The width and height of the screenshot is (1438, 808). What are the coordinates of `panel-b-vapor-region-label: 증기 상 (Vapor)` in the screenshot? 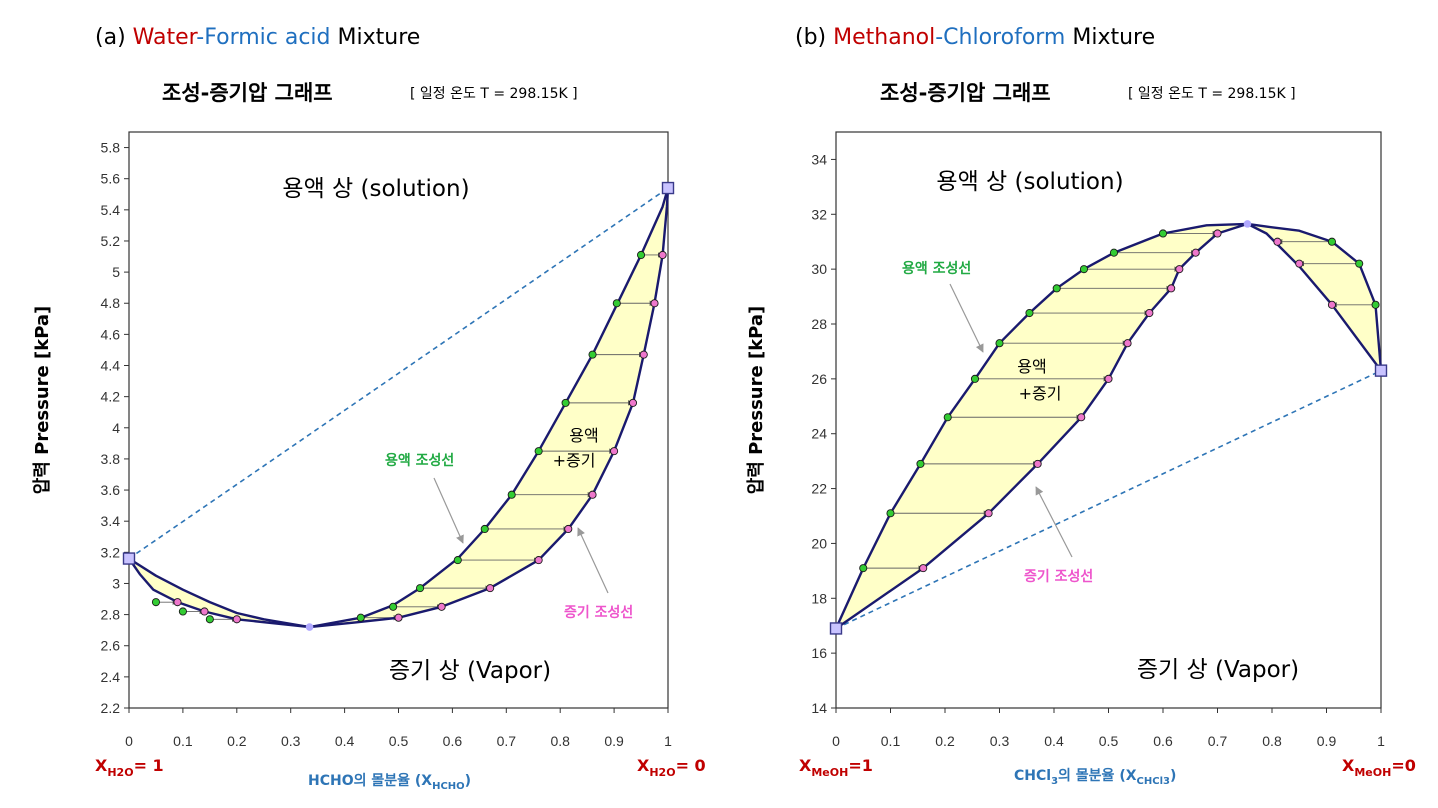 It's located at (1218, 670).